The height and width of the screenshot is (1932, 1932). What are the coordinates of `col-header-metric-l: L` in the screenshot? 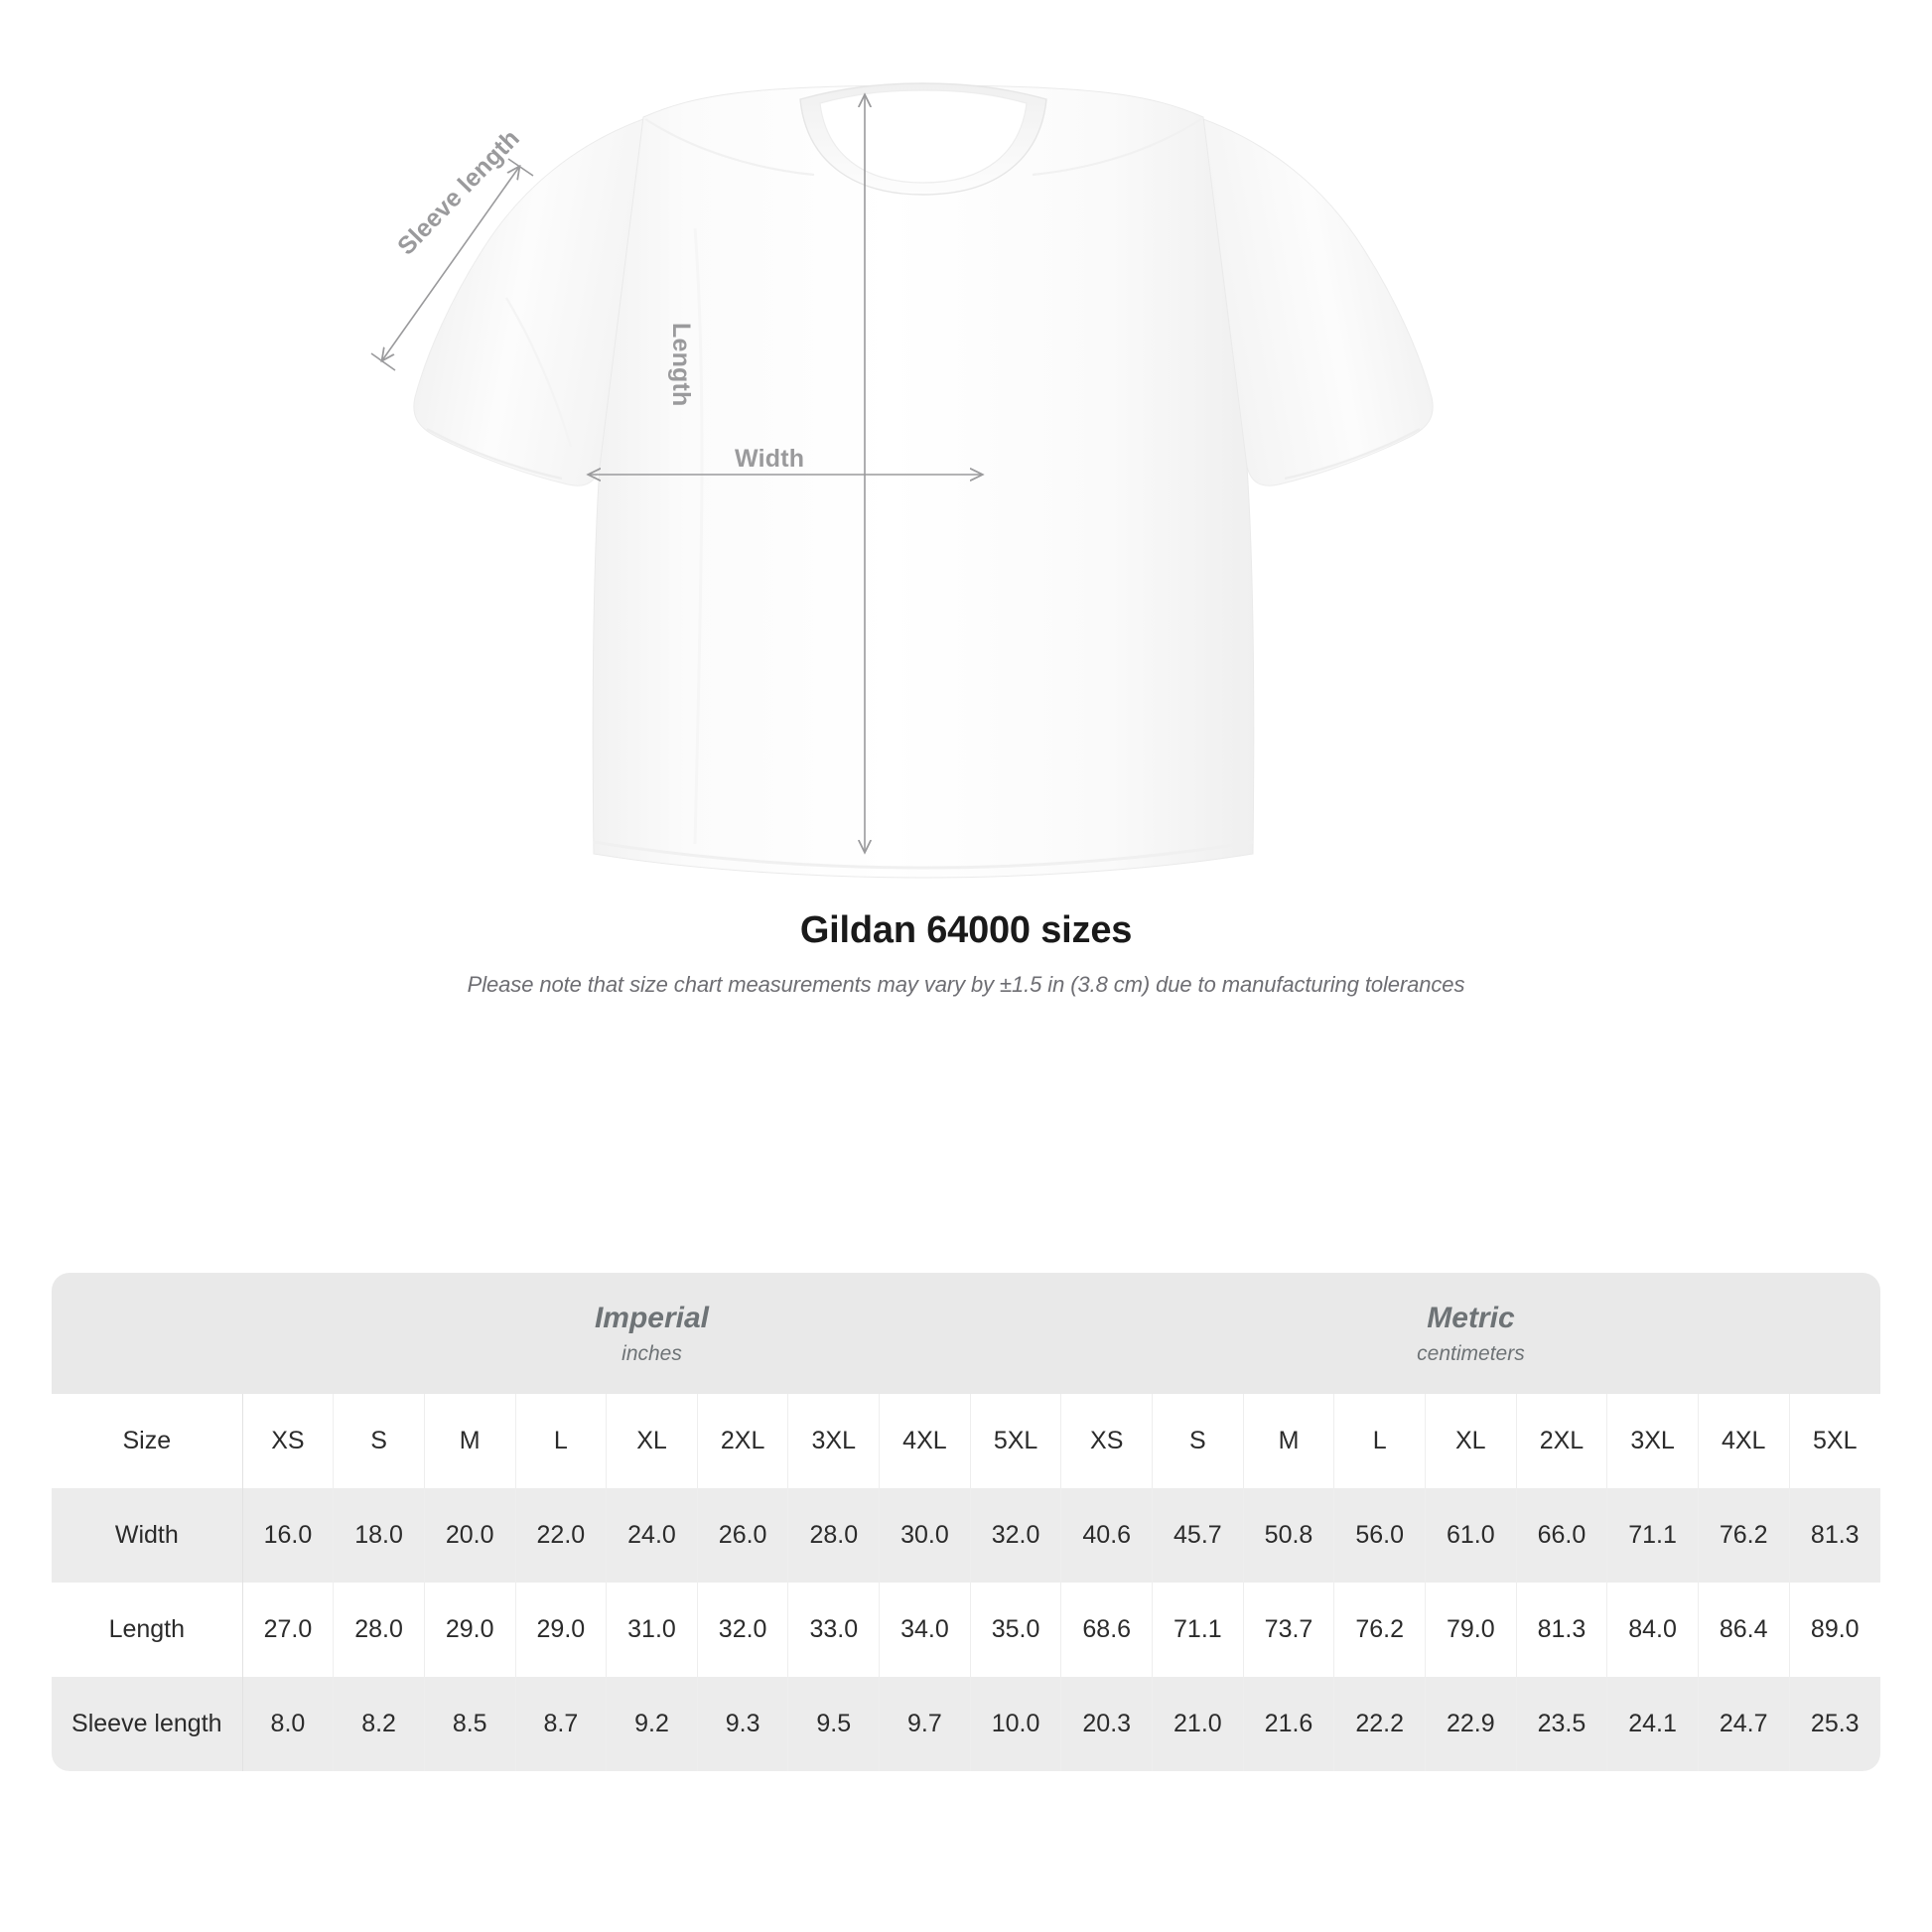 It's located at (1379, 1441).